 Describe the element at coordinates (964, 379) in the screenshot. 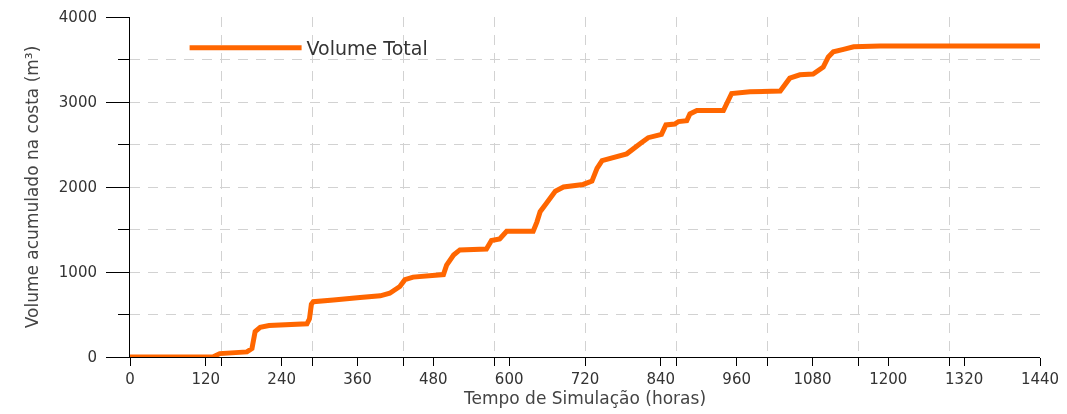

I see `x-tick-label: 1320` at that location.